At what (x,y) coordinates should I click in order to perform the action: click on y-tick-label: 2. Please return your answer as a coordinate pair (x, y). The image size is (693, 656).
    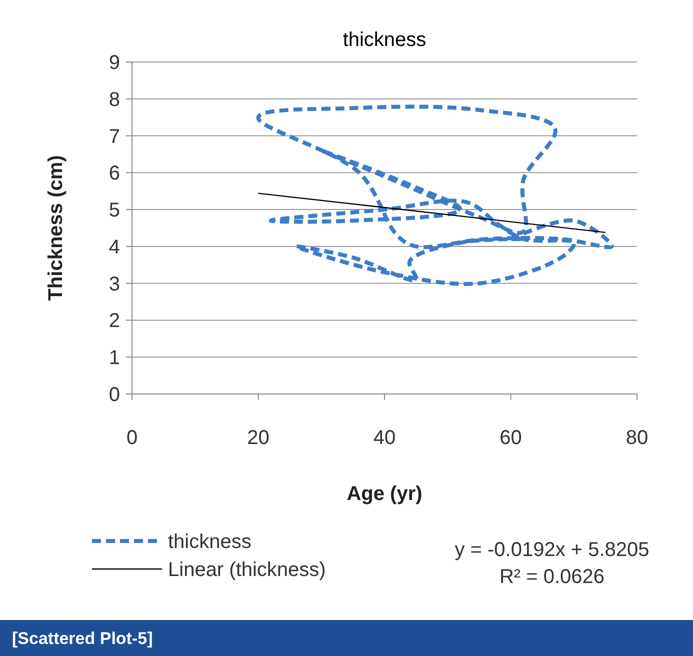
    Looking at the image, I should click on (114, 321).